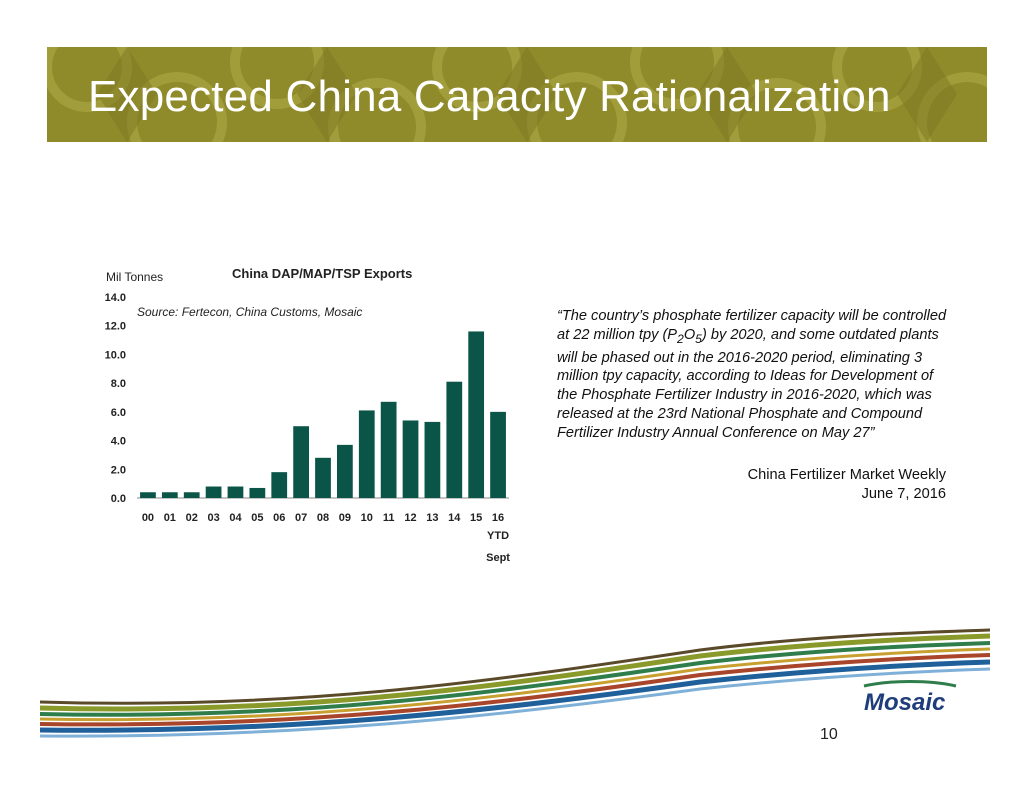 The height and width of the screenshot is (799, 1034). I want to click on x-tick-label: 16, so click(498, 518).